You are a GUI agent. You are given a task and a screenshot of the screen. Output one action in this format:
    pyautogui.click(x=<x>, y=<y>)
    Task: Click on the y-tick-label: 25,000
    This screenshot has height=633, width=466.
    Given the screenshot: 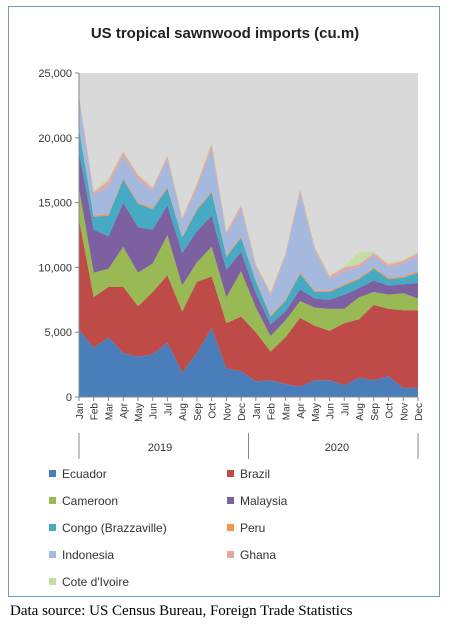 What is the action you would take?
    pyautogui.click(x=55, y=74)
    